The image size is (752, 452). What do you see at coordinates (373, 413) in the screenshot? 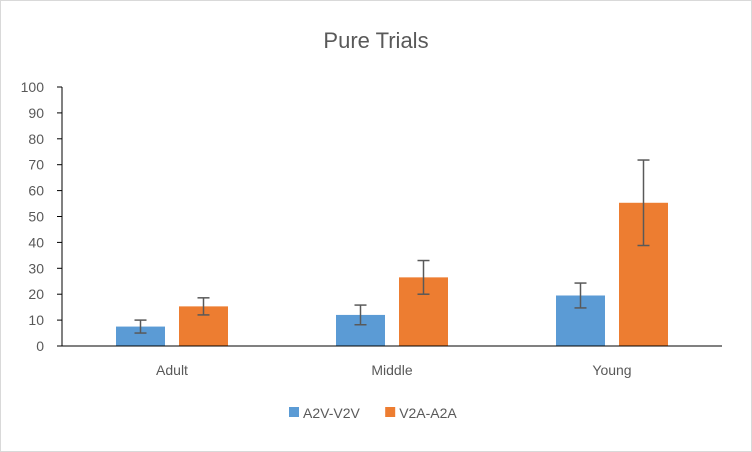
I see `legend: A2V-V2V V2A-A2A` at bounding box center [373, 413].